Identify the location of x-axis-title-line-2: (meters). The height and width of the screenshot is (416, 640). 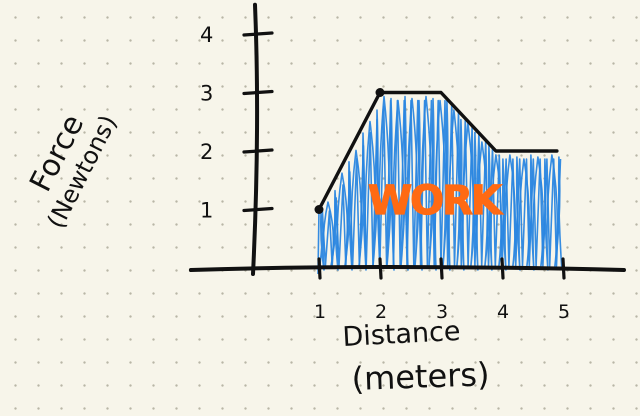
(420, 376).